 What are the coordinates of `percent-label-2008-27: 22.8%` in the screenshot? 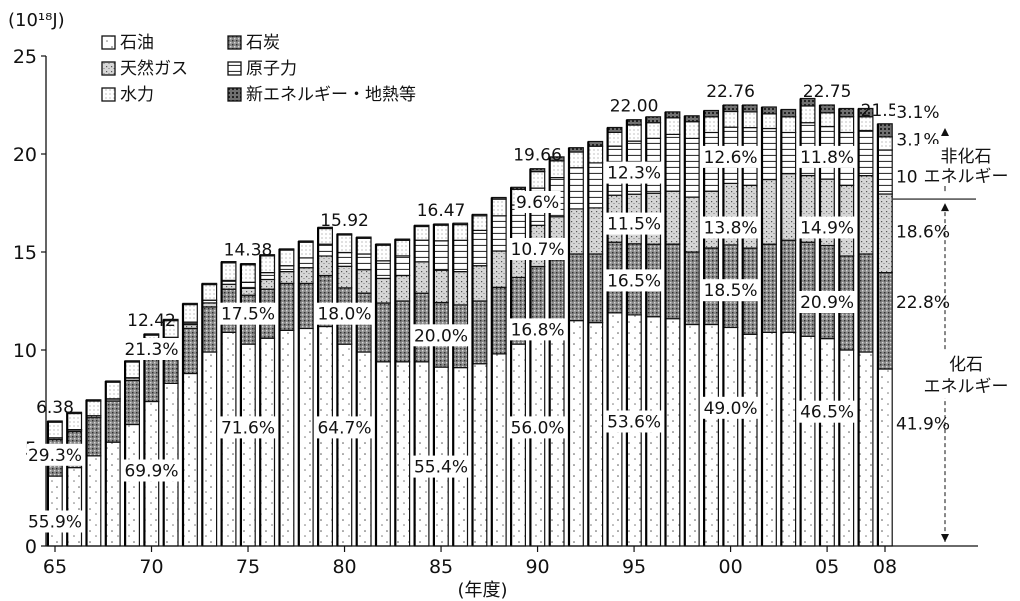 It's located at (923, 303).